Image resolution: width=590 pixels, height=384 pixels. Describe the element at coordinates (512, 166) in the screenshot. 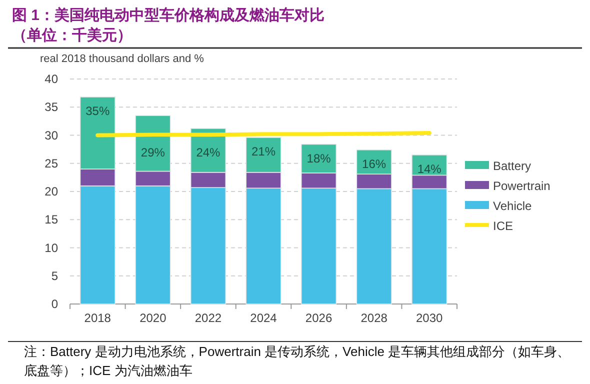

I see `legend-label: Battery` at that location.